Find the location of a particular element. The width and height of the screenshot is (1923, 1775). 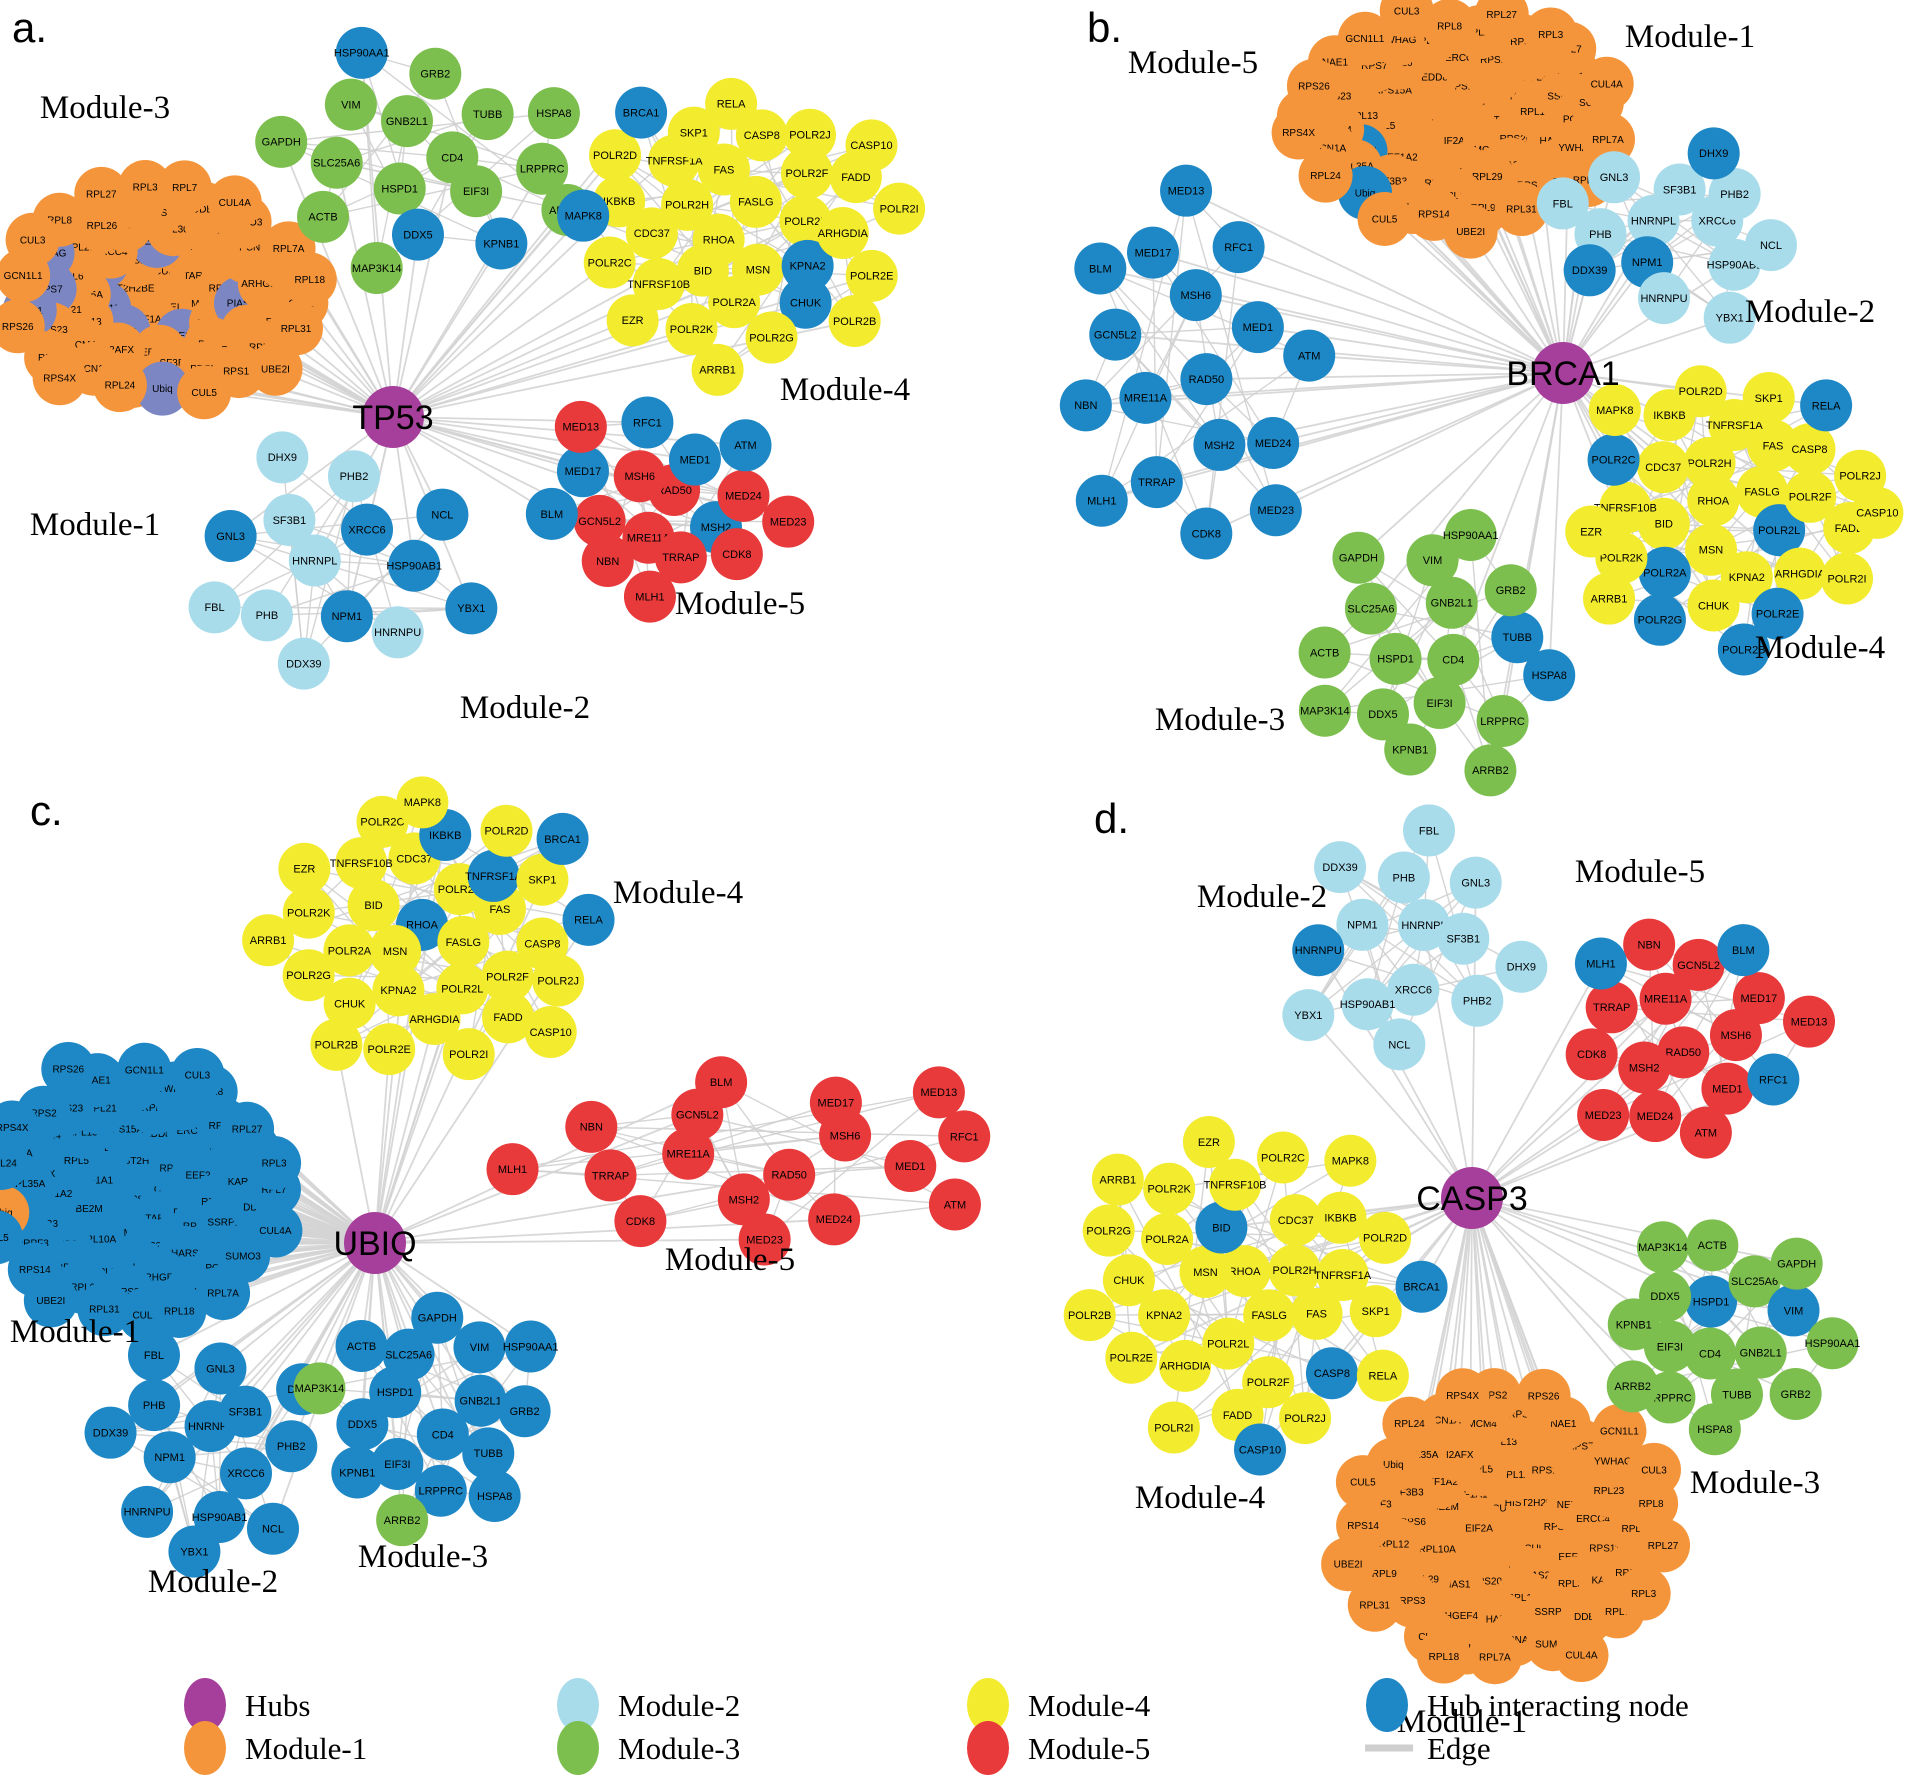

node-POLR2E is located at coordinates (389, 1049).